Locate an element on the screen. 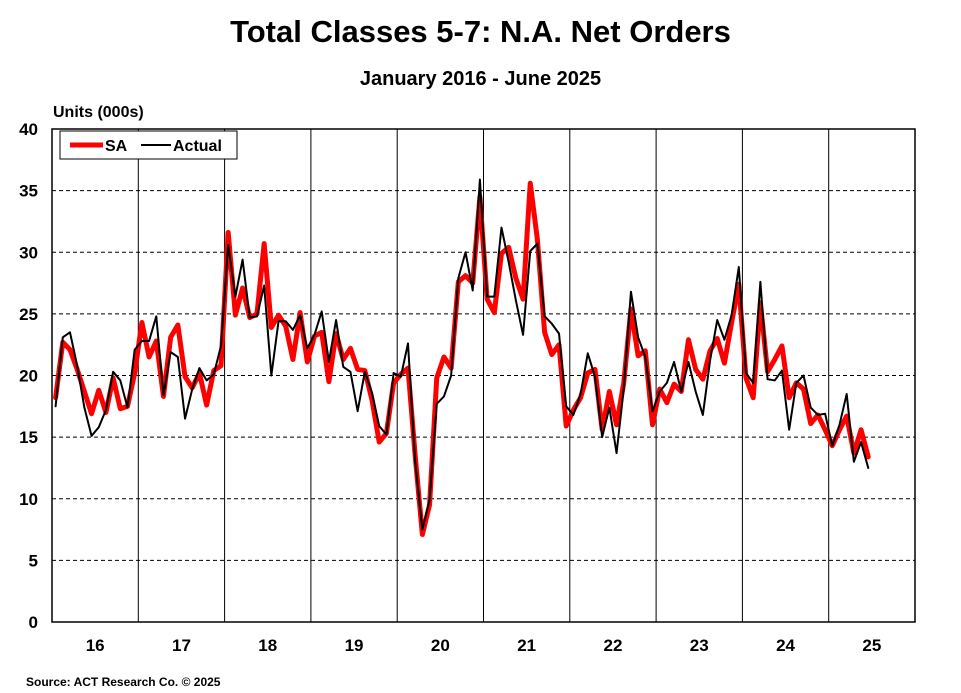 This screenshot has width=961, height=693. x-tick-label: 19 is located at coordinates (354, 645).